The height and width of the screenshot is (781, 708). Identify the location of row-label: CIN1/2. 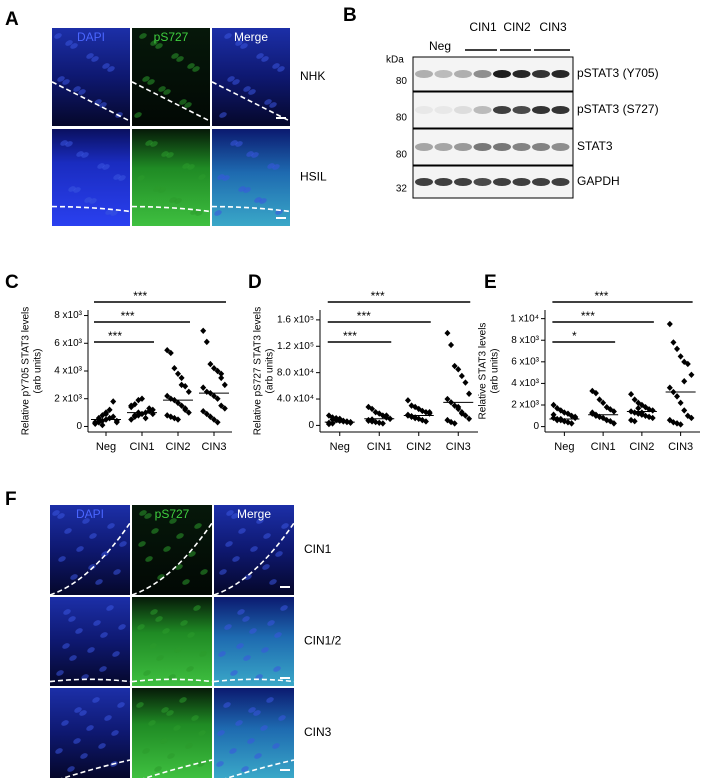
(323, 641).